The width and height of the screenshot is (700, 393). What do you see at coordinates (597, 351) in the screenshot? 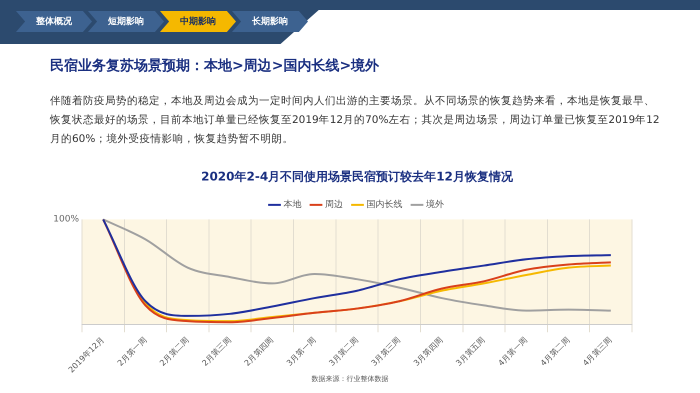
I see `x-tick-label: 4月第三周` at bounding box center [597, 351].